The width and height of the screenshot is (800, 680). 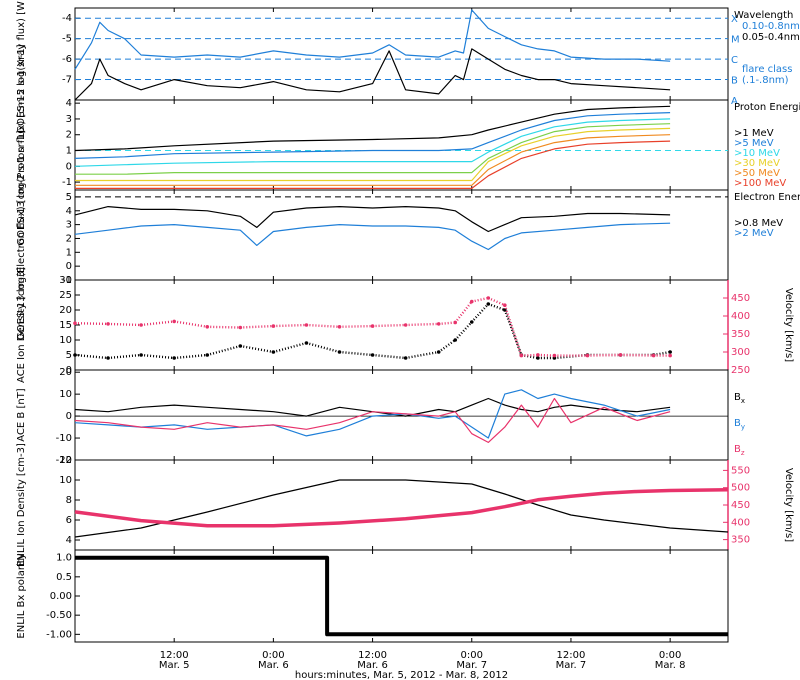 I want to click on y2-tick-label: 400, so click(x=740, y=522).